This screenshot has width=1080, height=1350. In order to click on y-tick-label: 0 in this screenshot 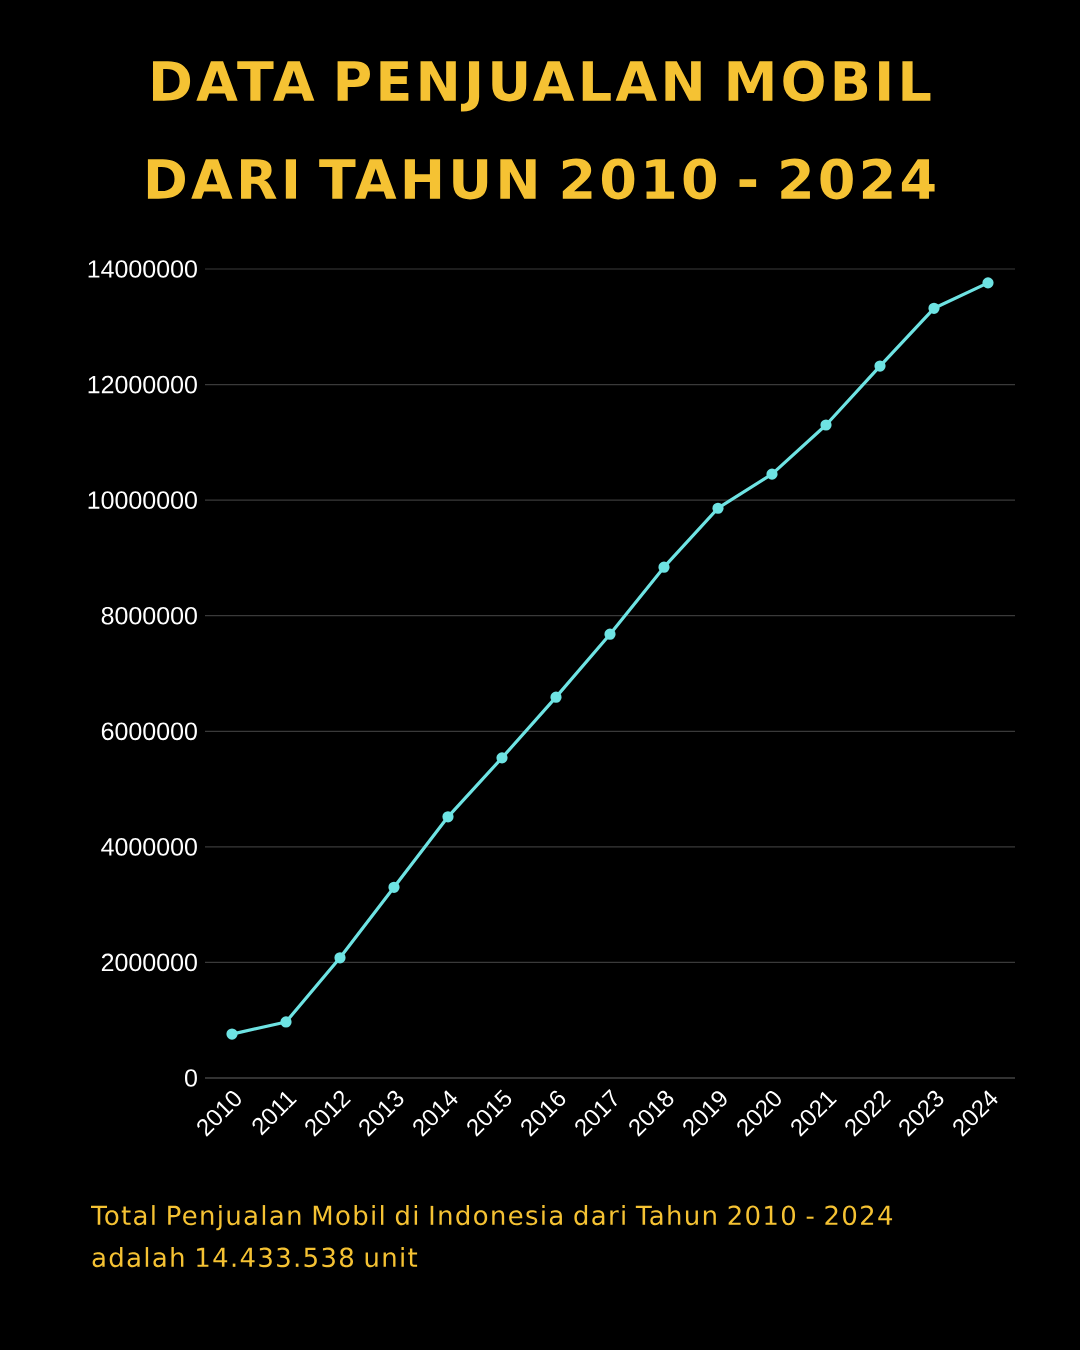, I will do `click(191, 1078)`.